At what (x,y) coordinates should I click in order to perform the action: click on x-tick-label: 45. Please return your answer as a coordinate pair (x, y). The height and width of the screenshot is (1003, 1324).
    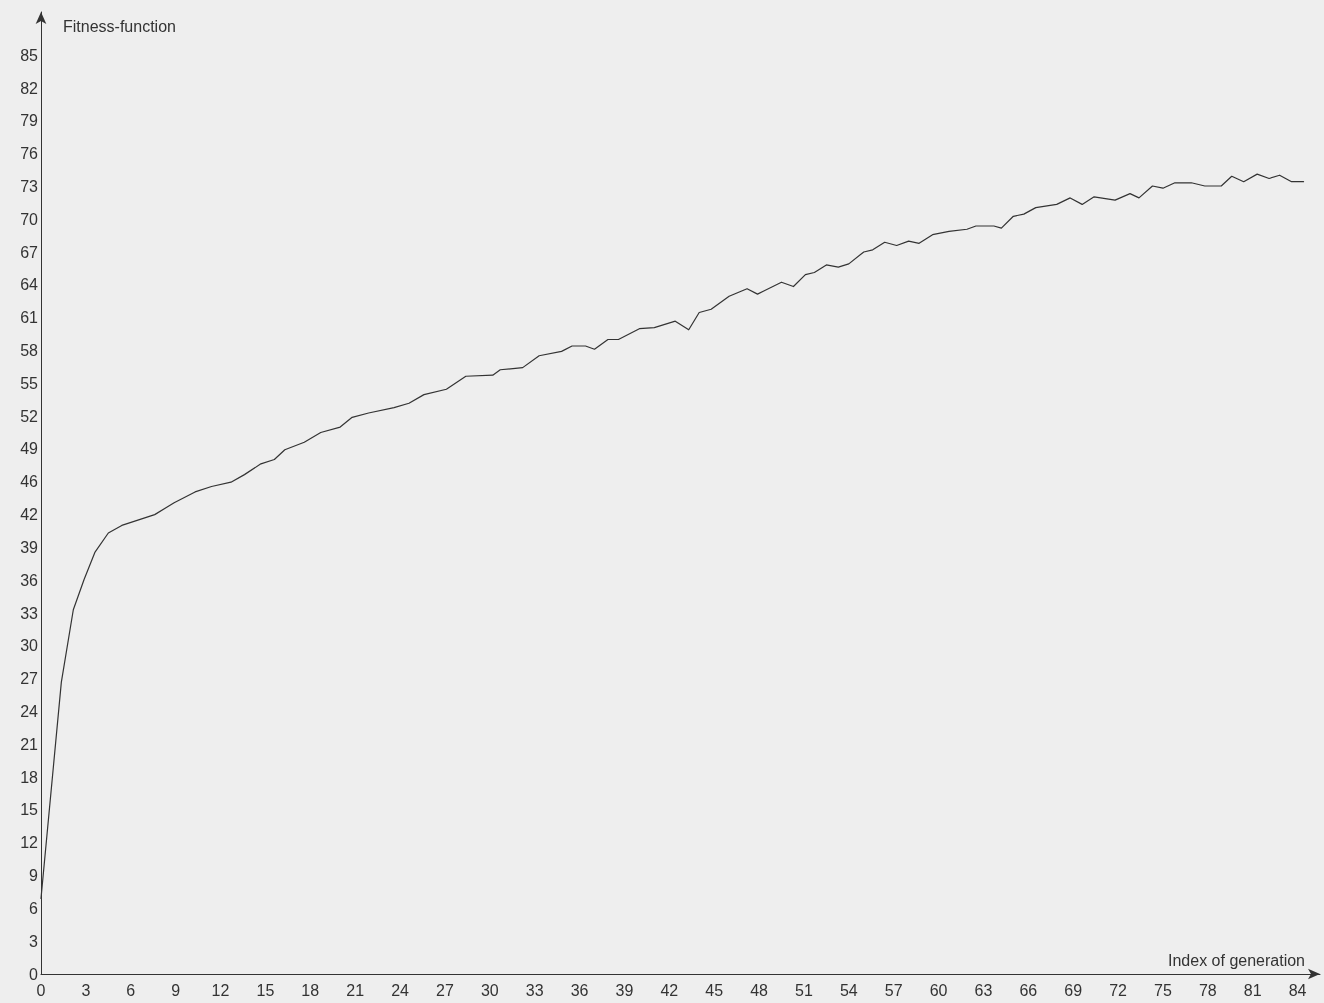
    Looking at the image, I should click on (714, 990).